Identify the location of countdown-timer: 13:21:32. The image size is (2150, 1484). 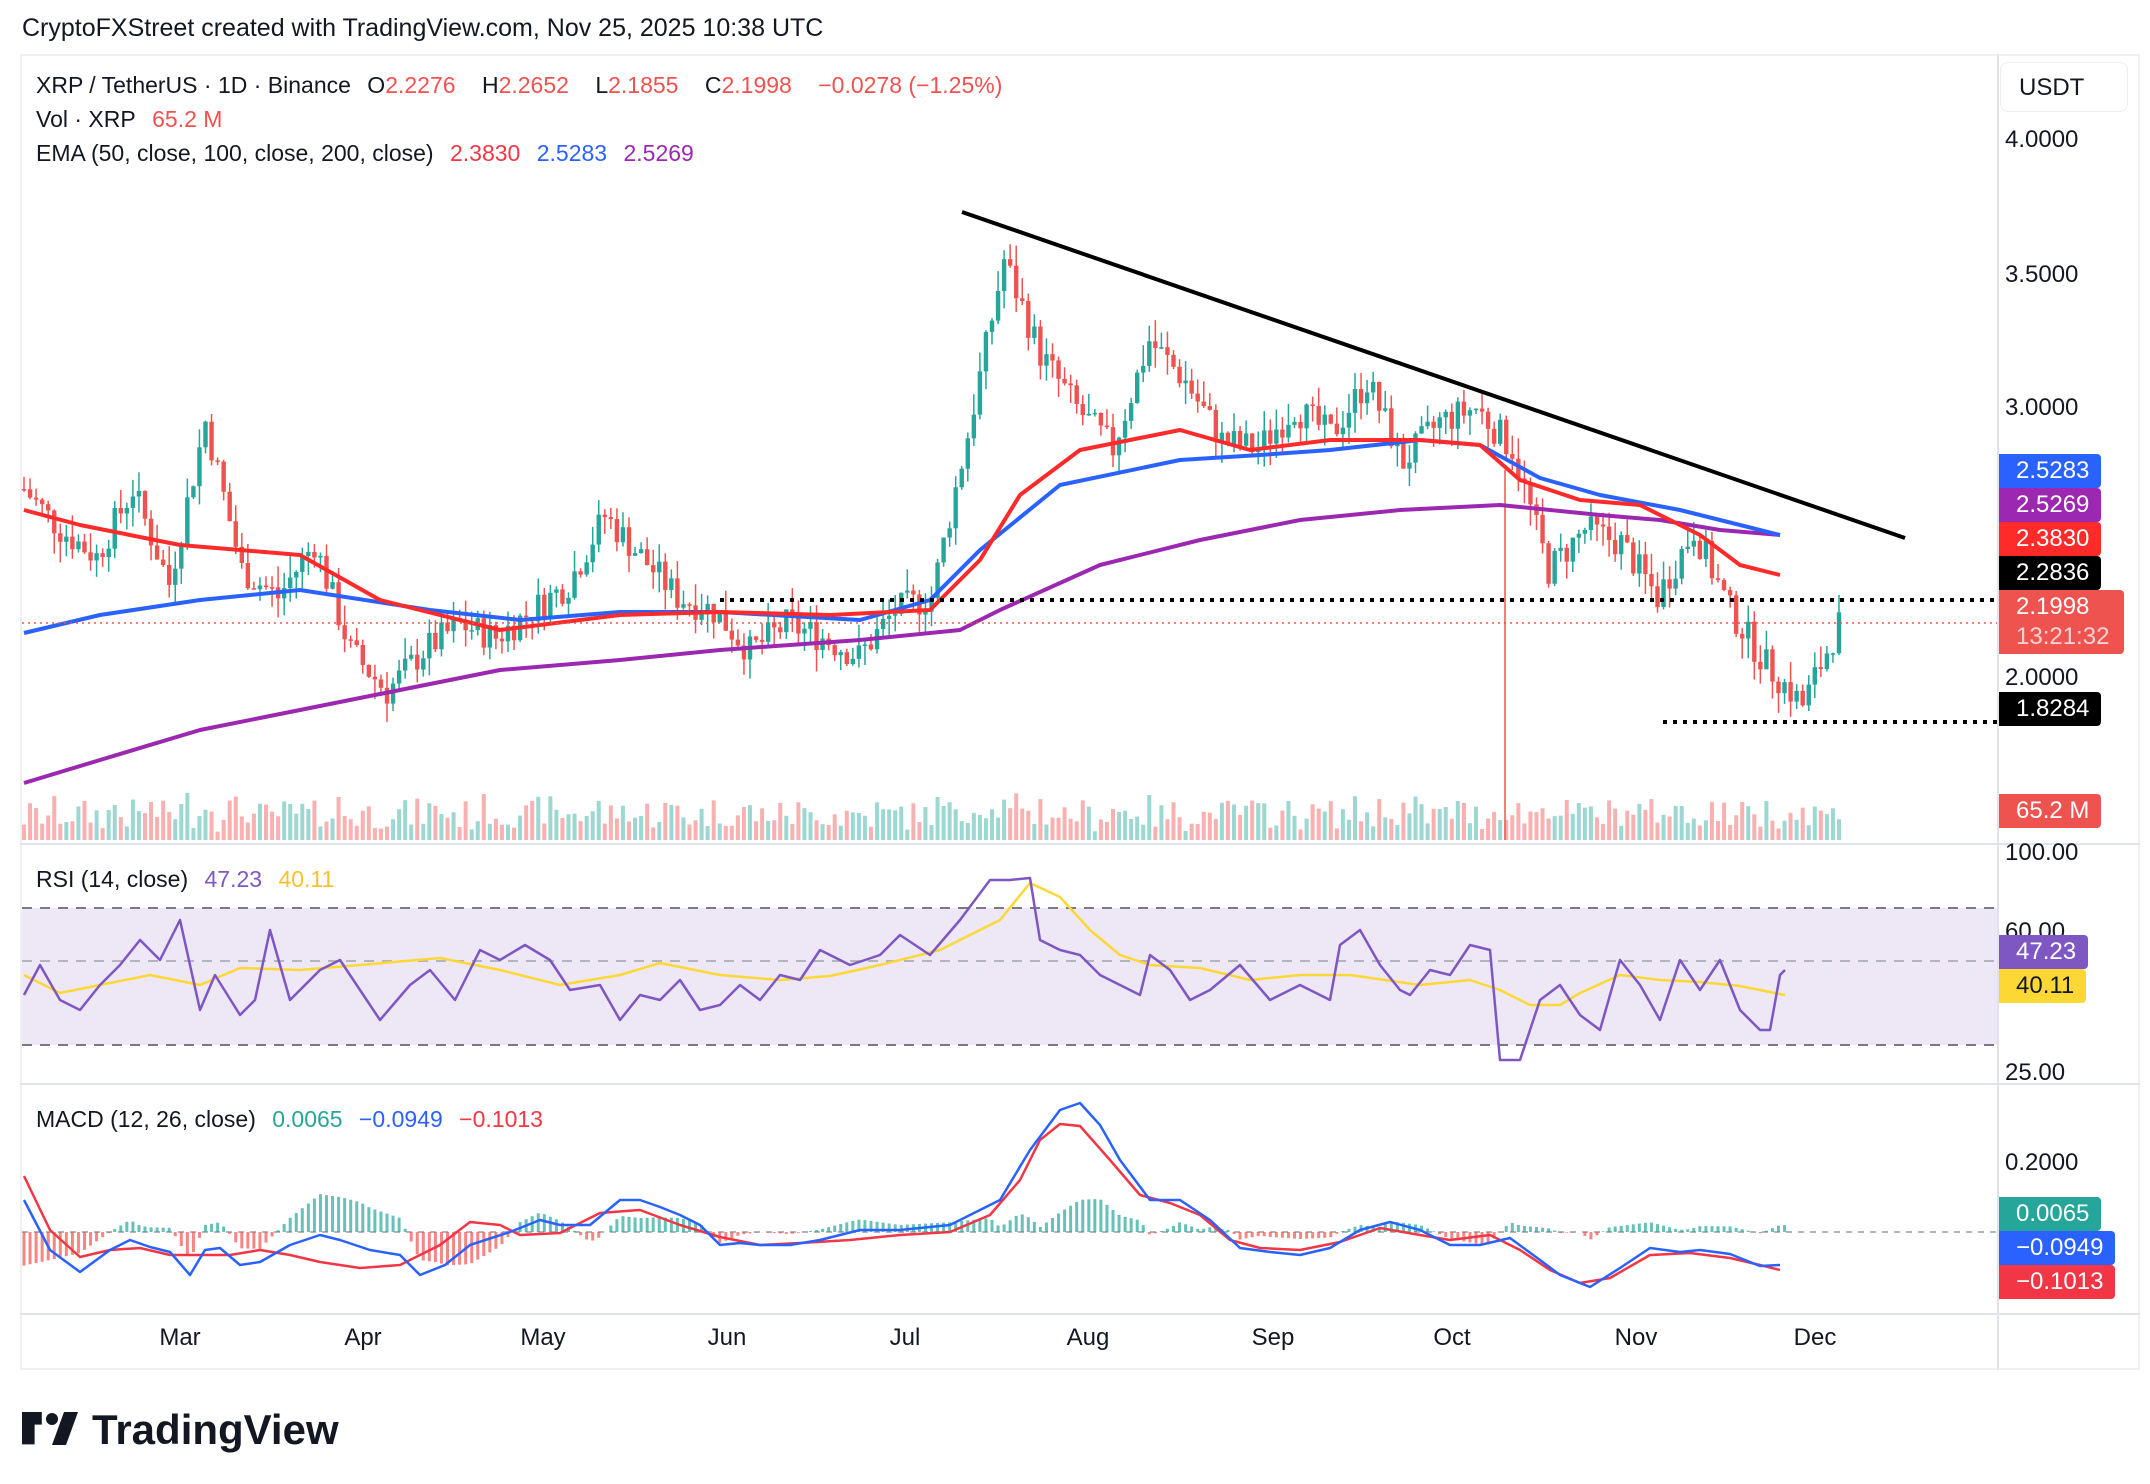
(2063, 636).